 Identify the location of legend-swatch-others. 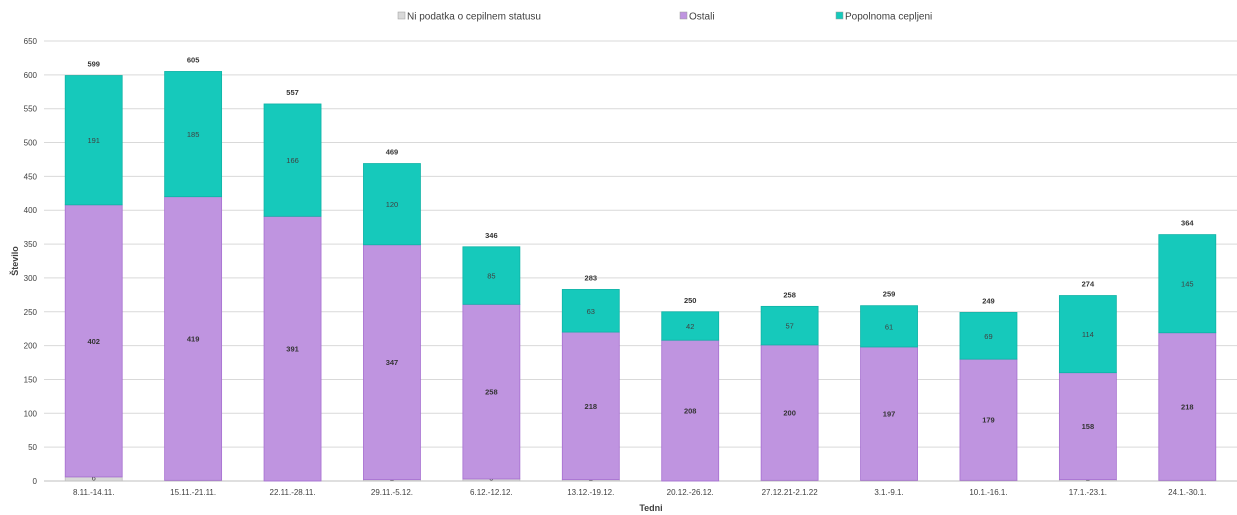
(683, 15).